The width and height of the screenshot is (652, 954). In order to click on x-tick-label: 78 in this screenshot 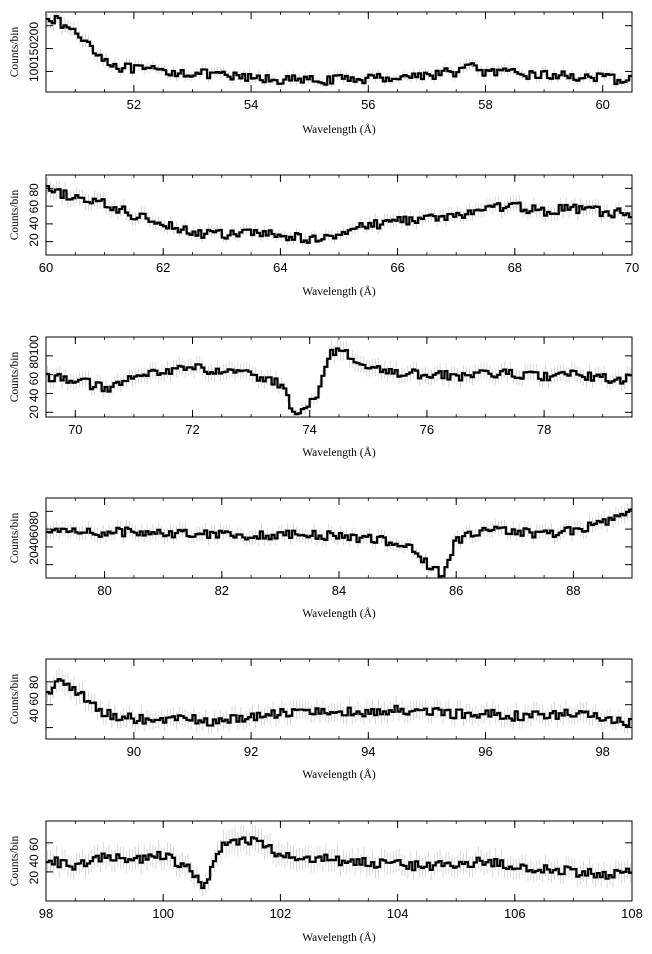, I will do `click(544, 429)`.